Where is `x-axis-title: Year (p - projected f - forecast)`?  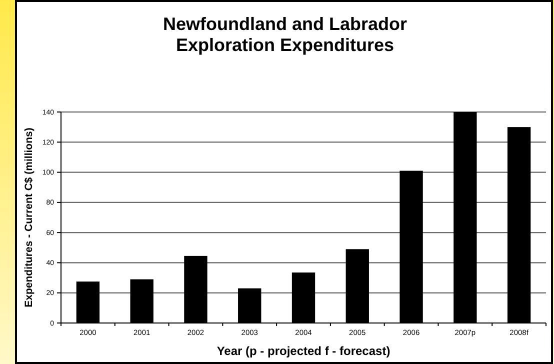 x-axis-title: Year (p - projected f - forecast) is located at coordinates (303, 351).